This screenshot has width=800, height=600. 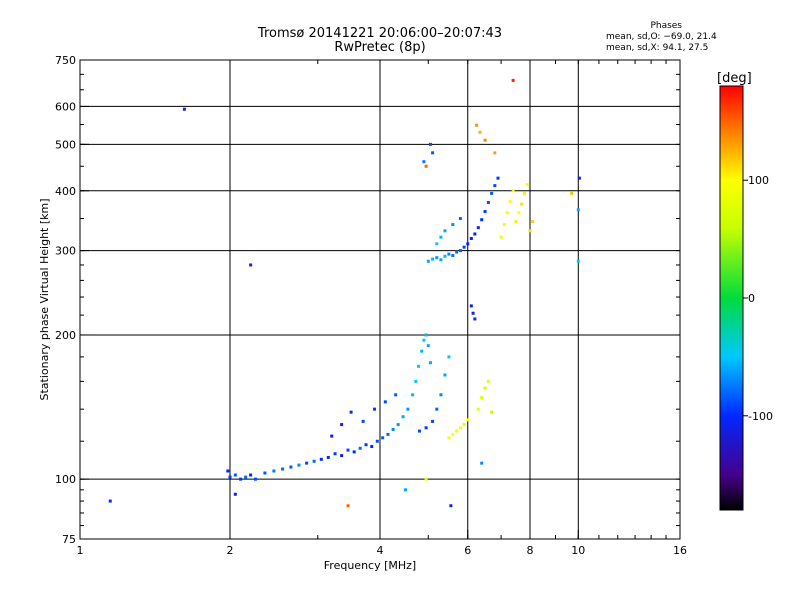 What do you see at coordinates (680, 550) in the screenshot?
I see `x-tick-label: 16` at bounding box center [680, 550].